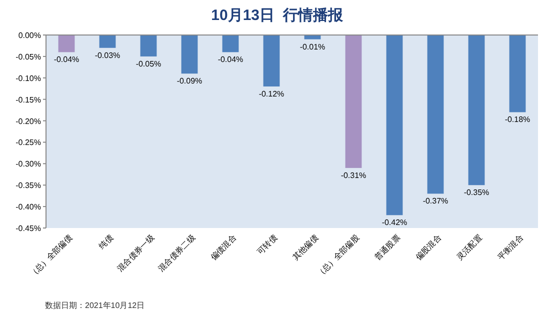 The height and width of the screenshot is (321, 554). I want to click on y-tick-label: -0.40%, so click(28, 207).